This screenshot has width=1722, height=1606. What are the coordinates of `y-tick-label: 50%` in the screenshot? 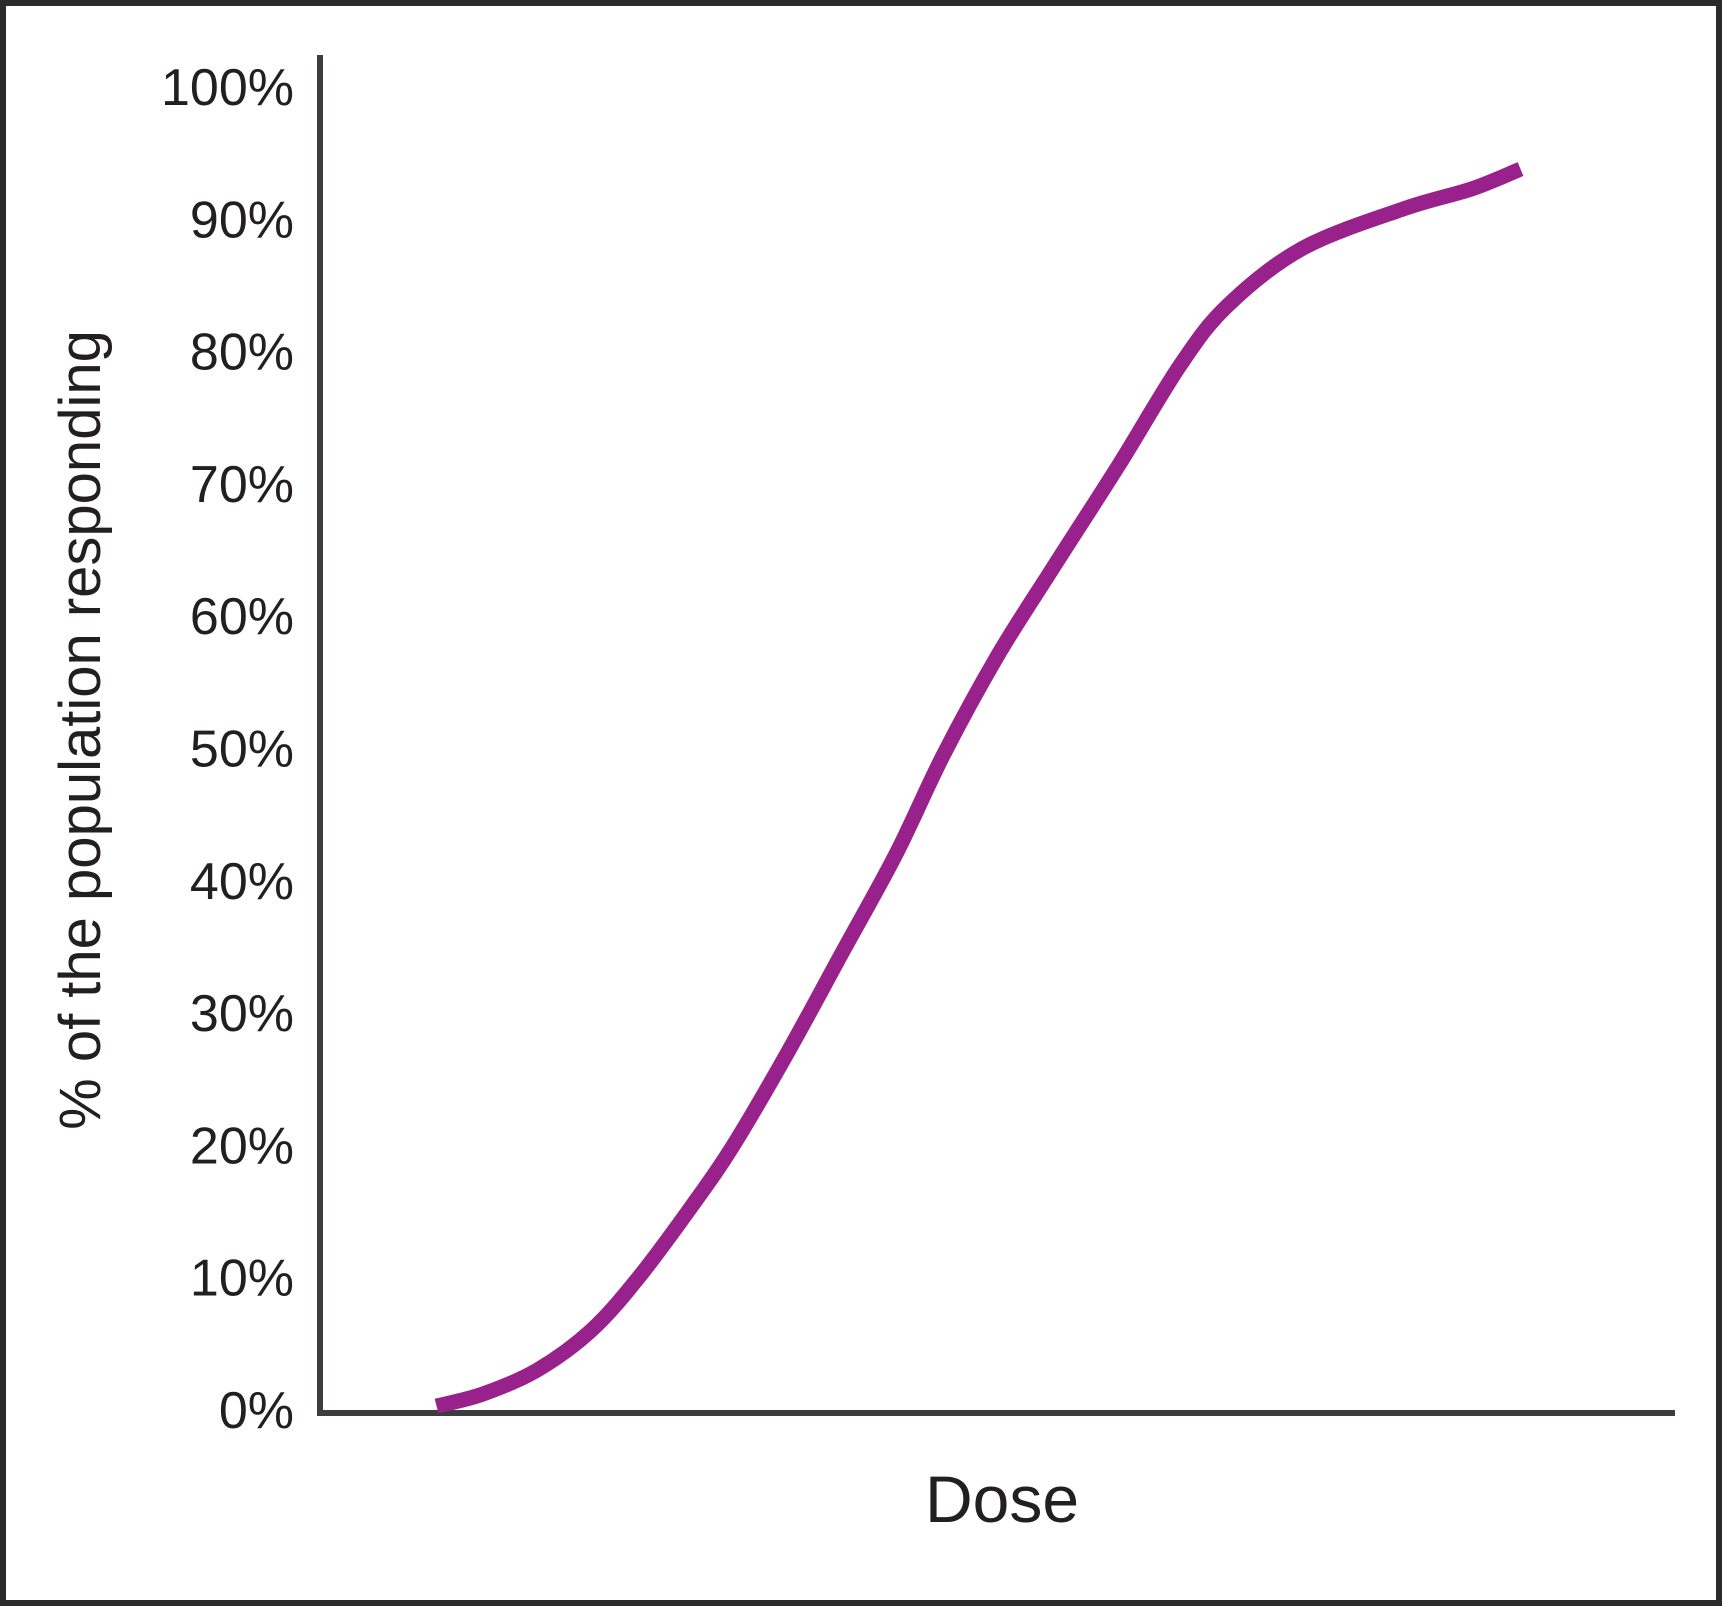 It's located at (242, 750).